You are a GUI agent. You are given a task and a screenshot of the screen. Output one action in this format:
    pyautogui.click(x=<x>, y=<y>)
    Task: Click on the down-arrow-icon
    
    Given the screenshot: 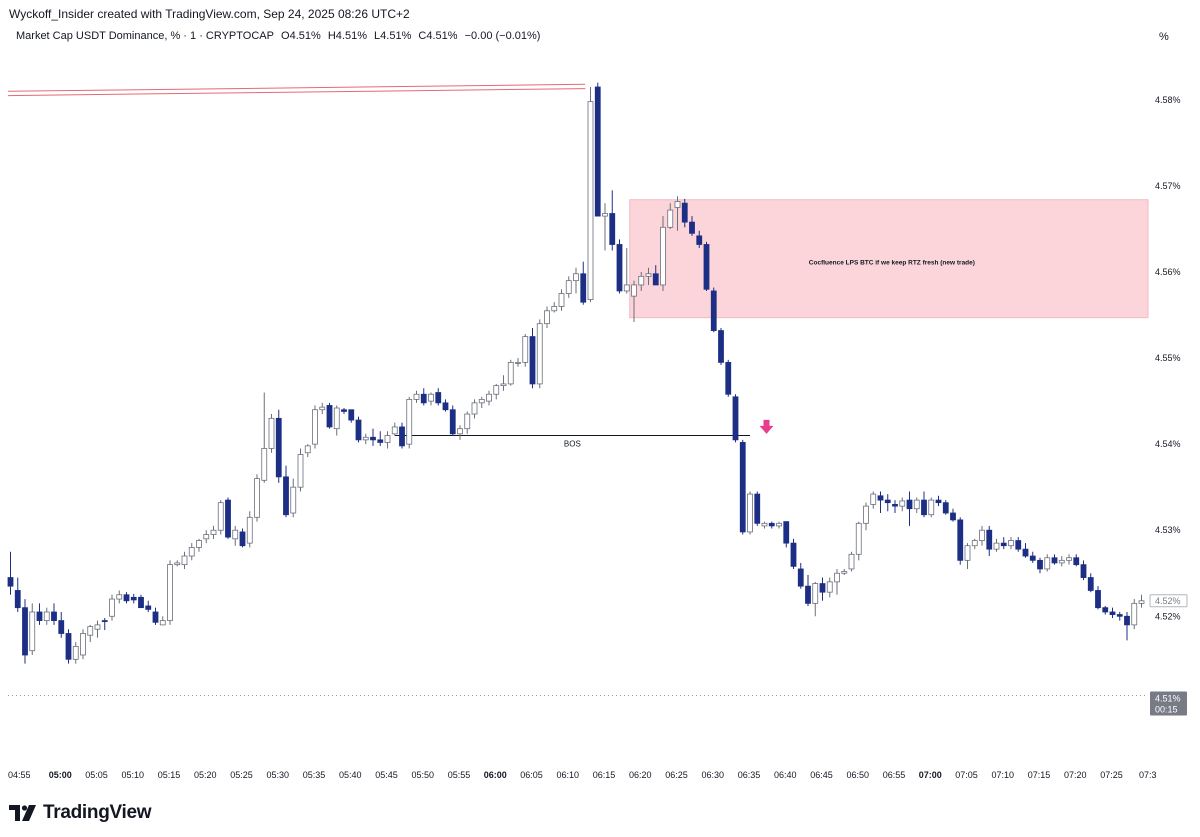 What is the action you would take?
    pyautogui.click(x=766, y=426)
    